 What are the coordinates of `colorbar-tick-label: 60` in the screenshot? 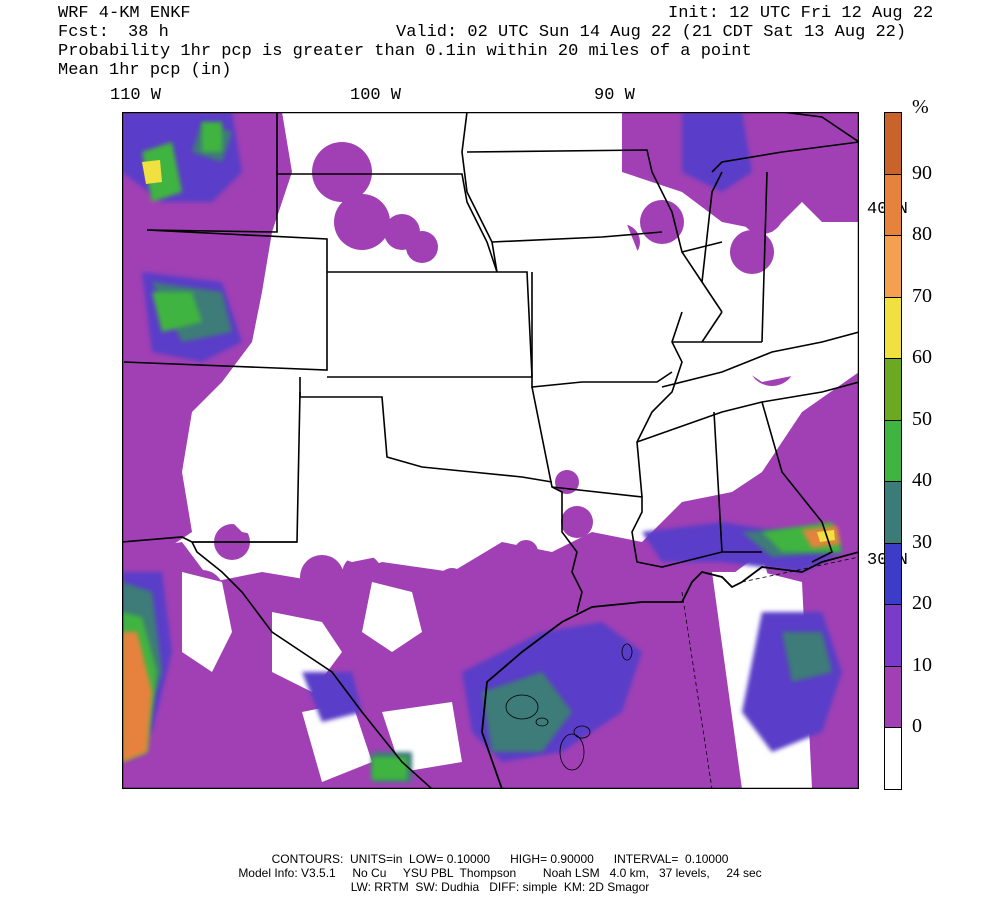 It's located at (922, 357).